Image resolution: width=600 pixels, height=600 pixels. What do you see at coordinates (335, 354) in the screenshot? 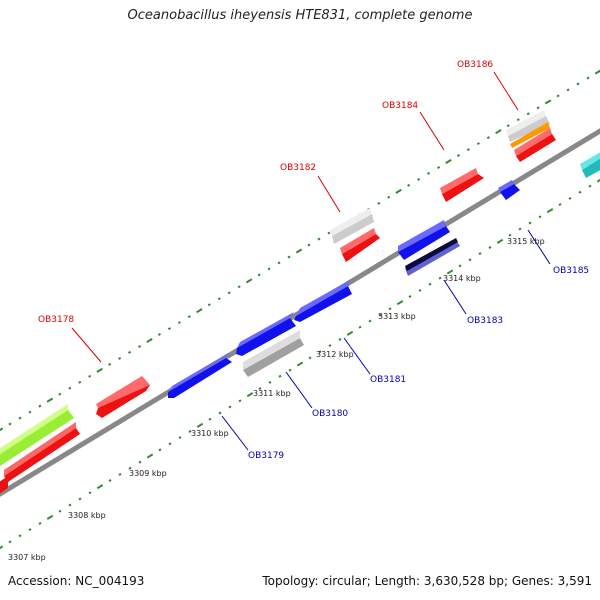
I see `tick-label: 3312 kbp` at bounding box center [335, 354].